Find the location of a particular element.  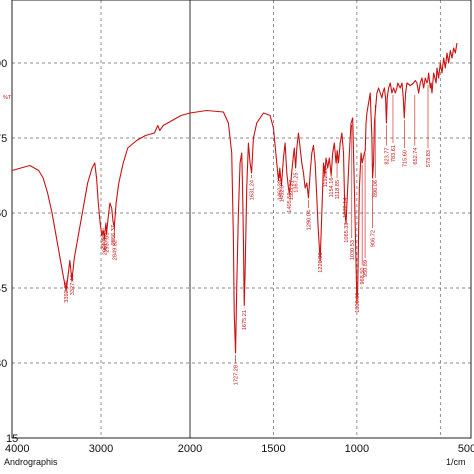

x-tick-labels: 4000 3000 2000 1500 1000 500 is located at coordinates (239, 449).